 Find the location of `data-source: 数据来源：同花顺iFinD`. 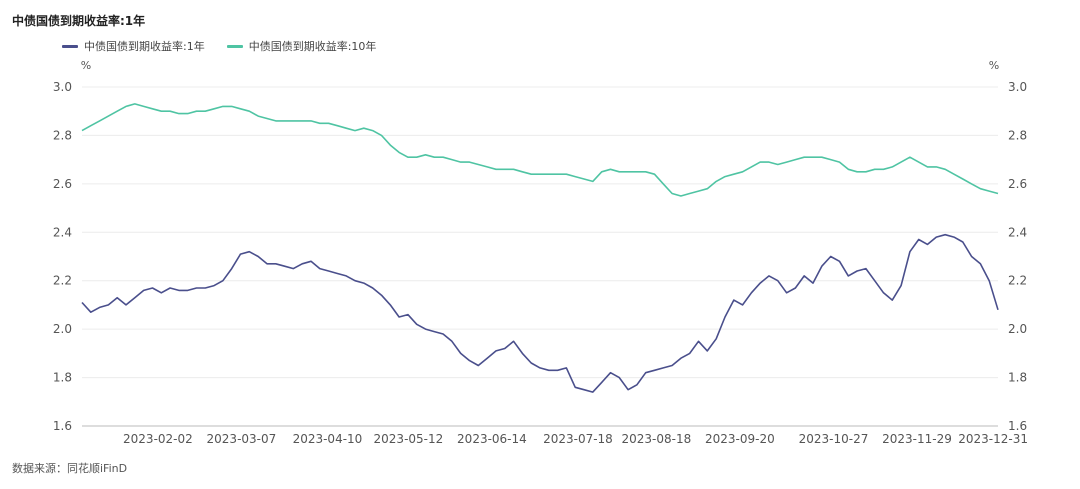

data-source: 数据来源：同花顺iFinD is located at coordinates (70, 468).